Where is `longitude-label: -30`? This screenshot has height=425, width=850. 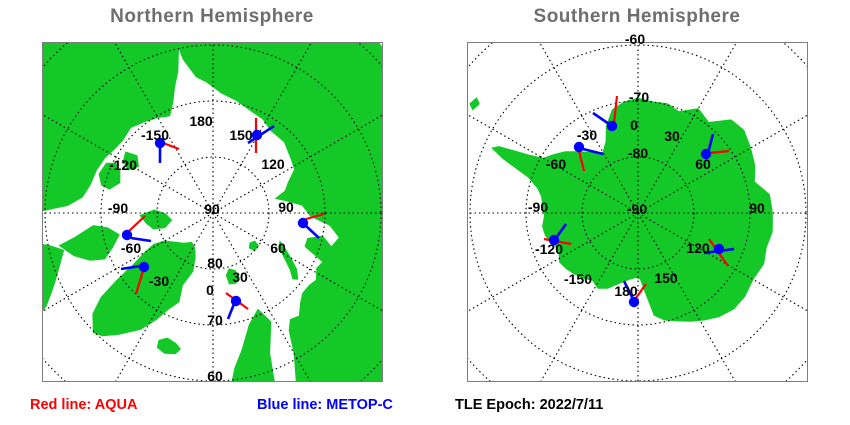 longitude-label: -30 is located at coordinates (159, 281).